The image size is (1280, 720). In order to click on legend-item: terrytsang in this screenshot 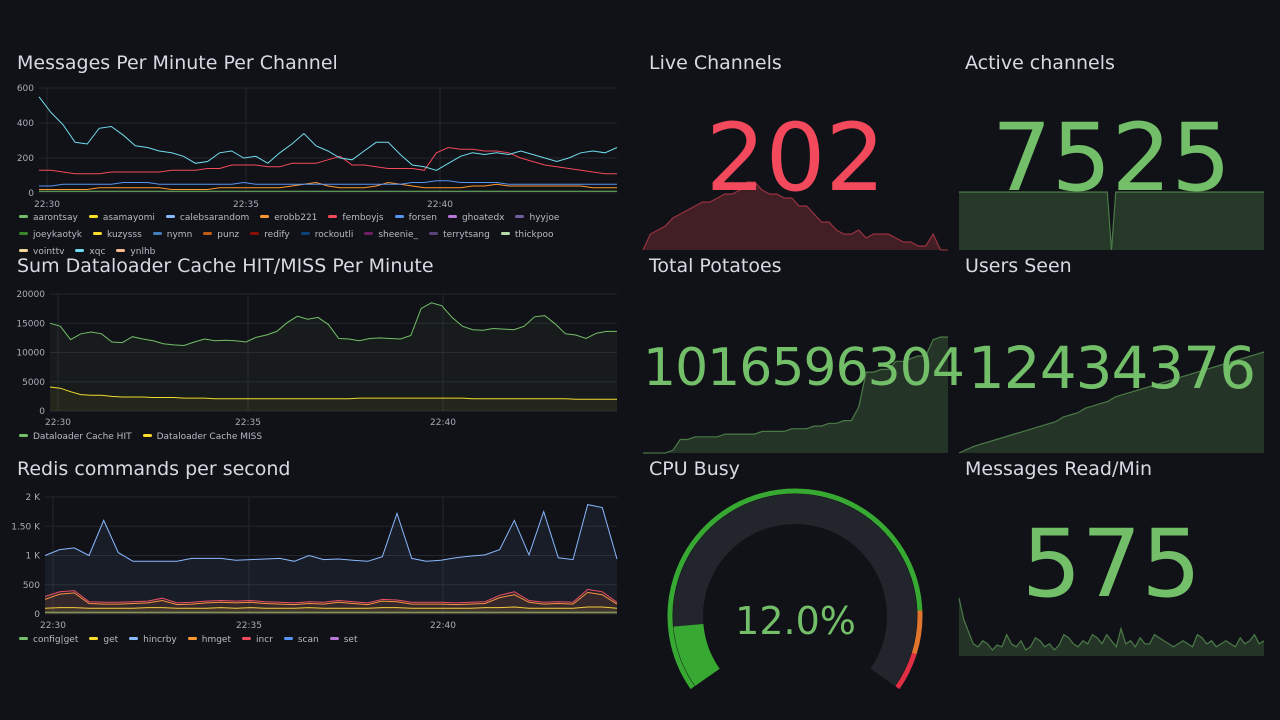, I will do `click(459, 235)`.